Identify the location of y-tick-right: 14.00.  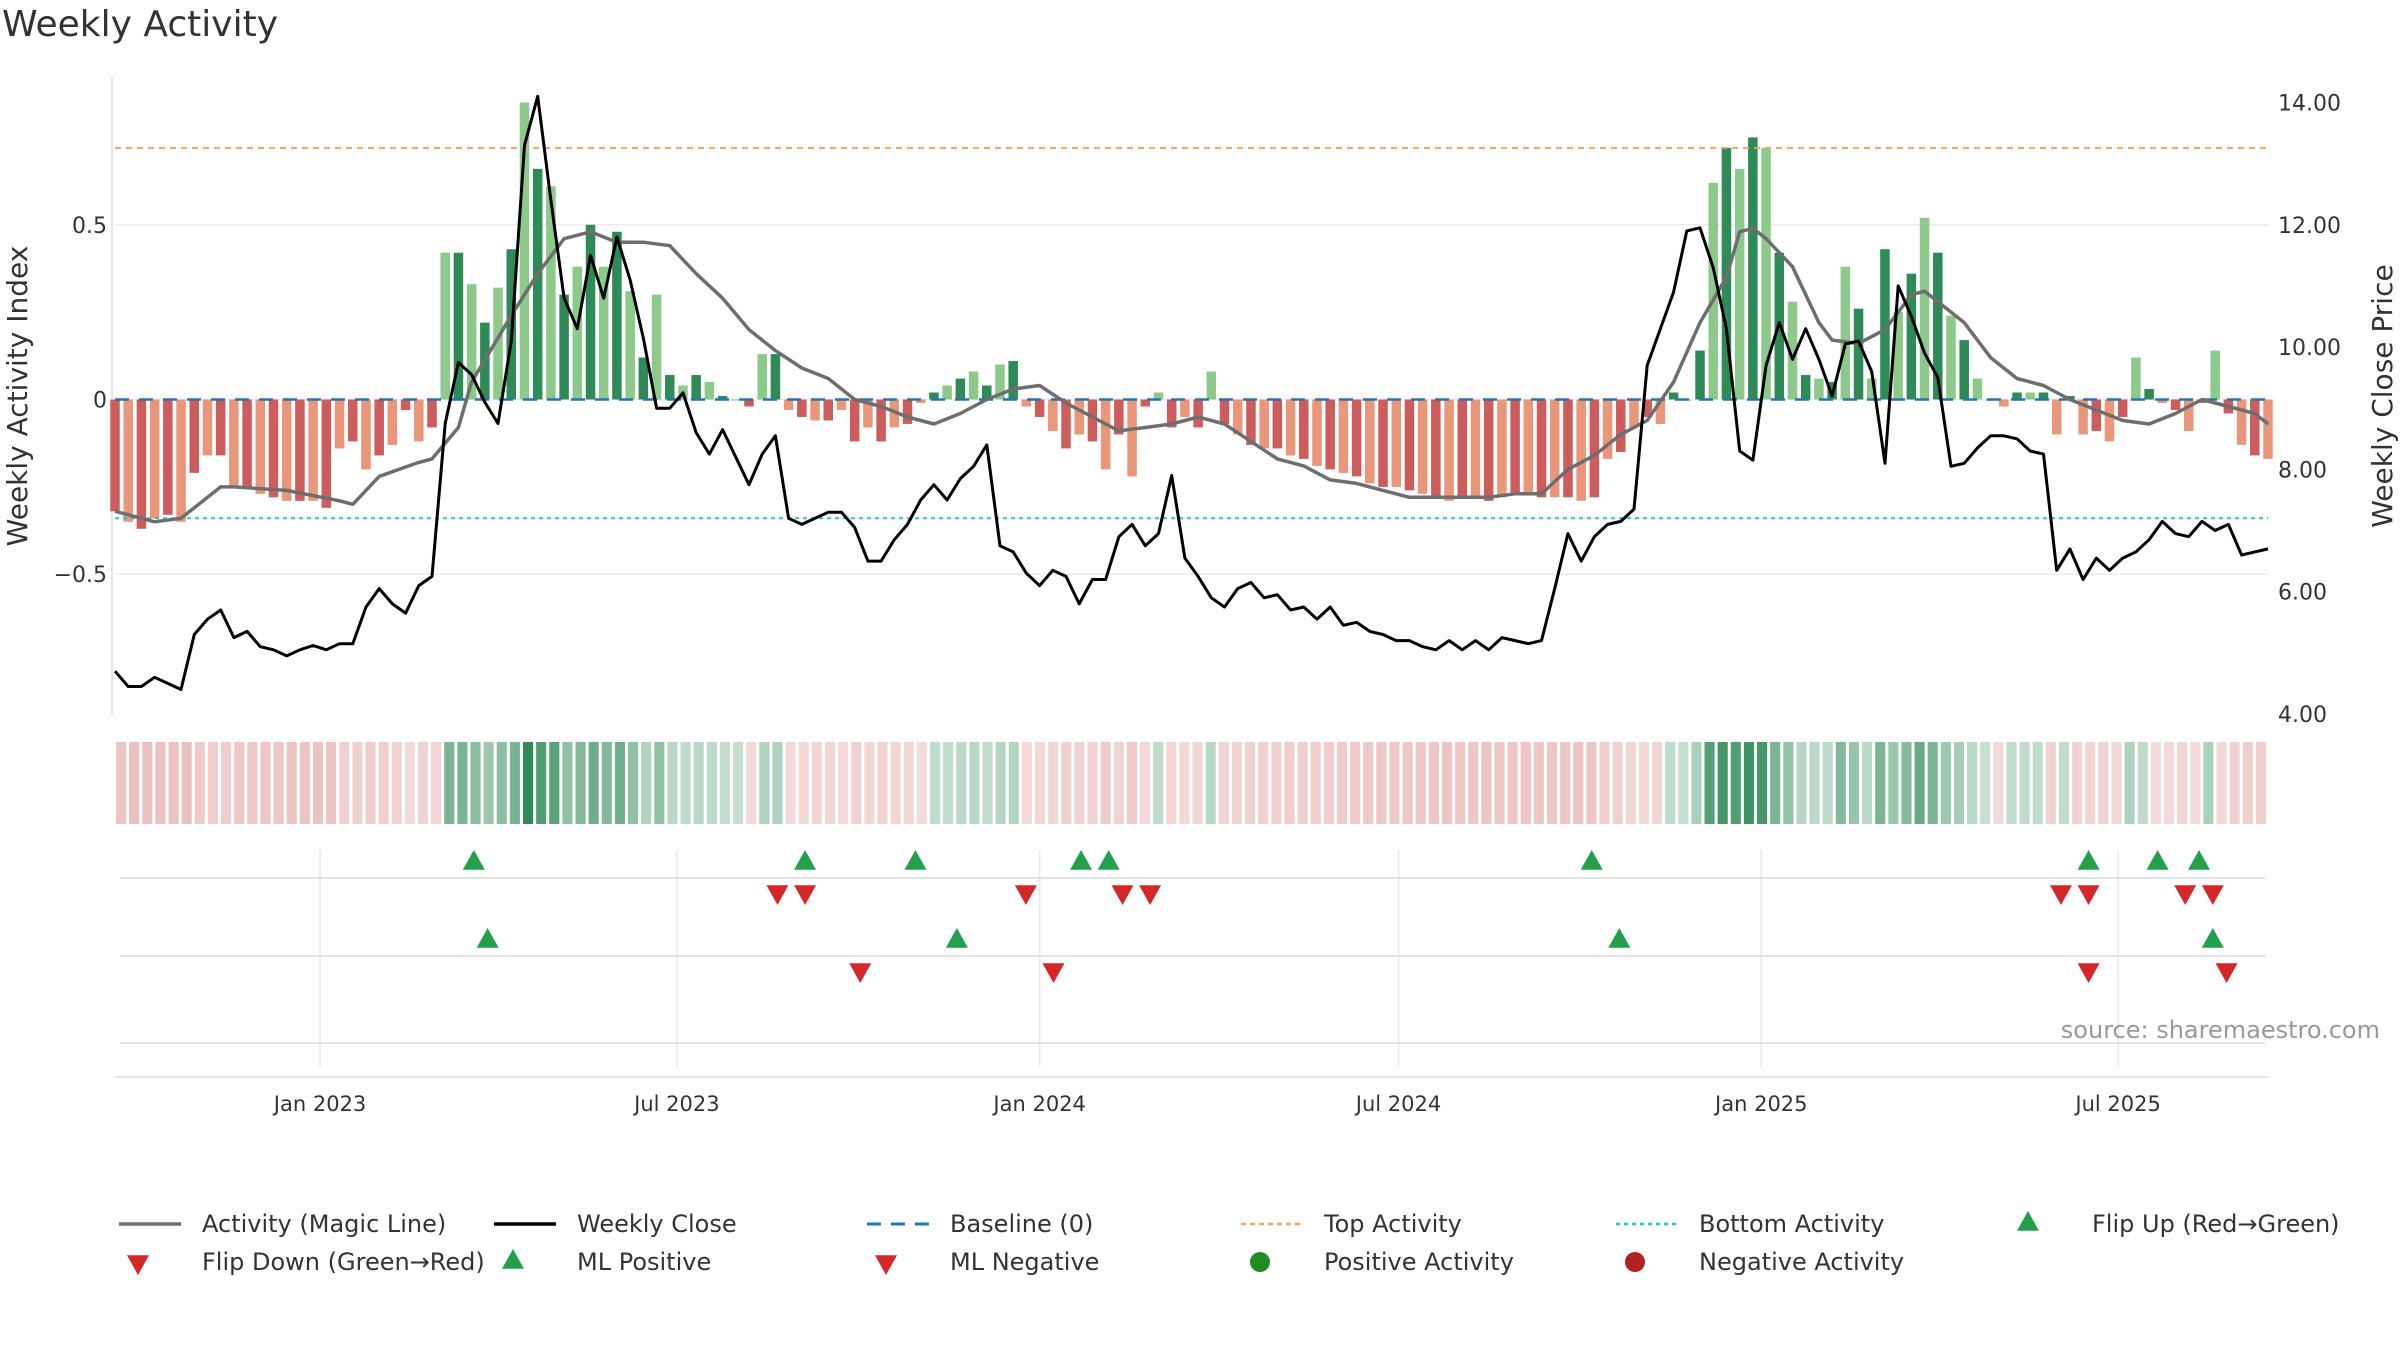
(2309, 103).